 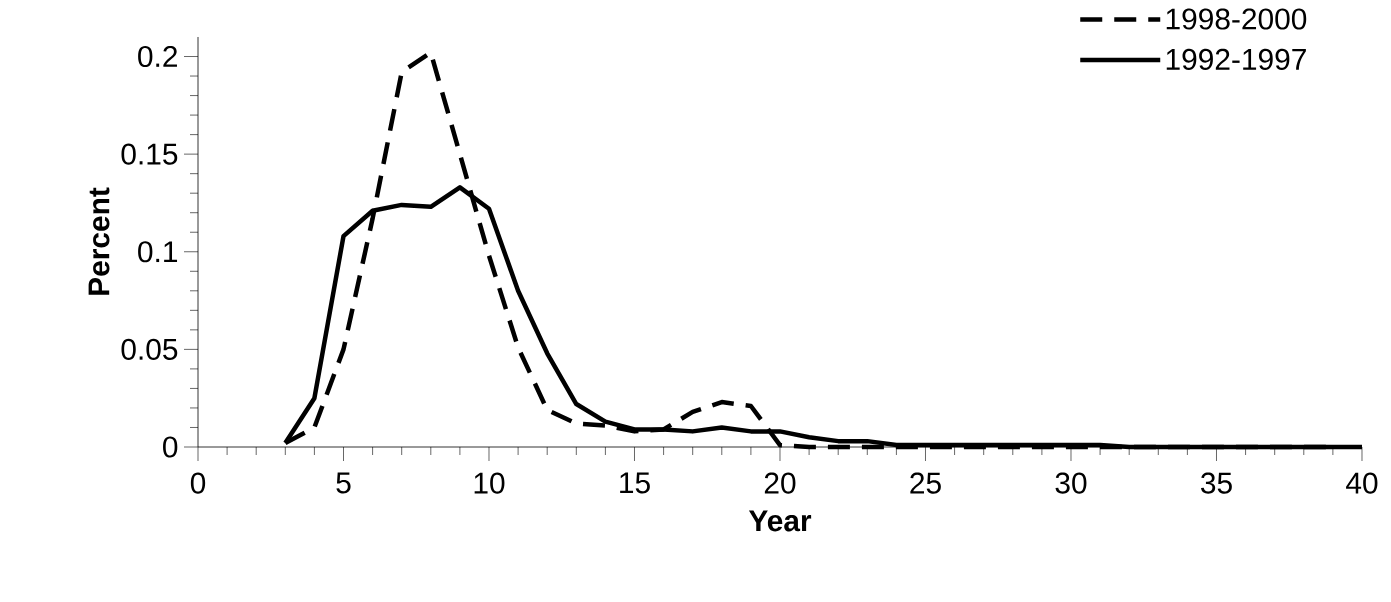 What do you see at coordinates (1236, 19) in the screenshot?
I see `legend-label: 1998-2000` at bounding box center [1236, 19].